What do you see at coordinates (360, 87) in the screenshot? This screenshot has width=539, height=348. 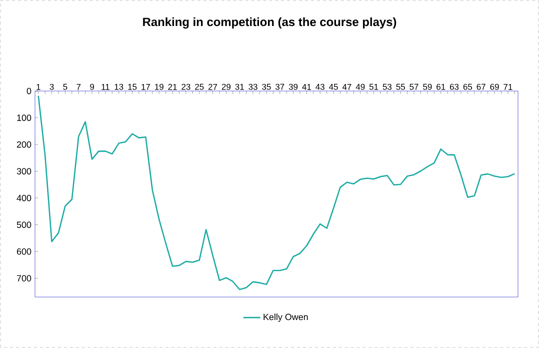 I see `x-tick-label: 49` at bounding box center [360, 87].